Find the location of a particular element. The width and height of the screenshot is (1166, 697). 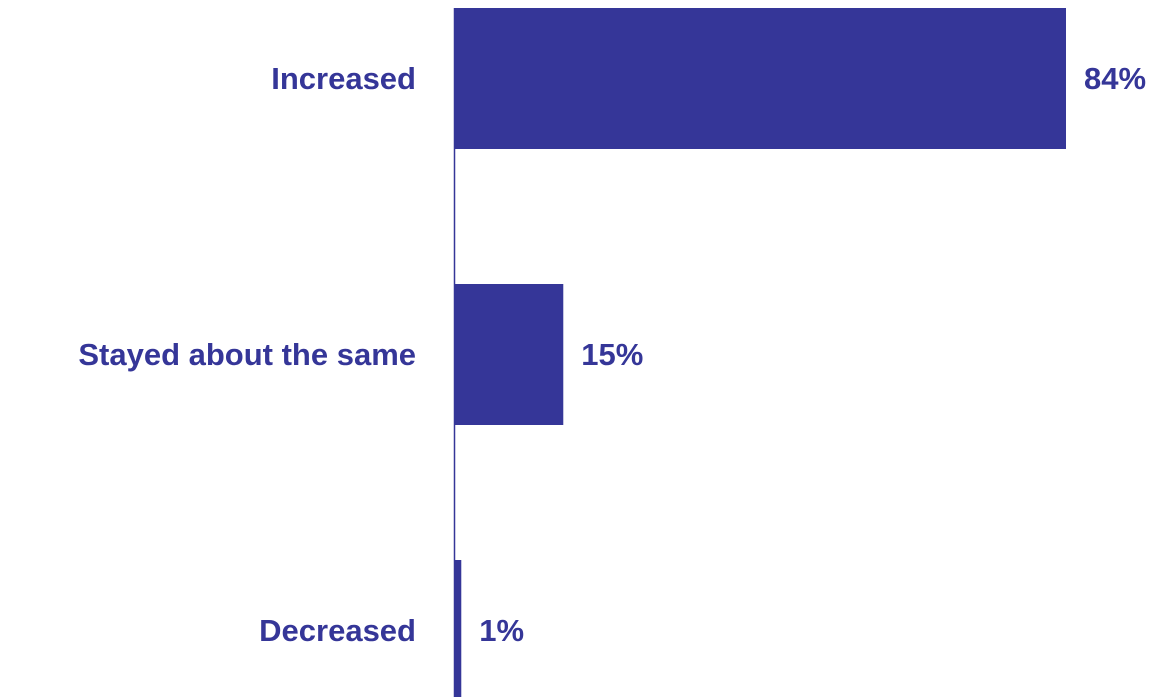

value-label: 1% is located at coordinates (501, 630).